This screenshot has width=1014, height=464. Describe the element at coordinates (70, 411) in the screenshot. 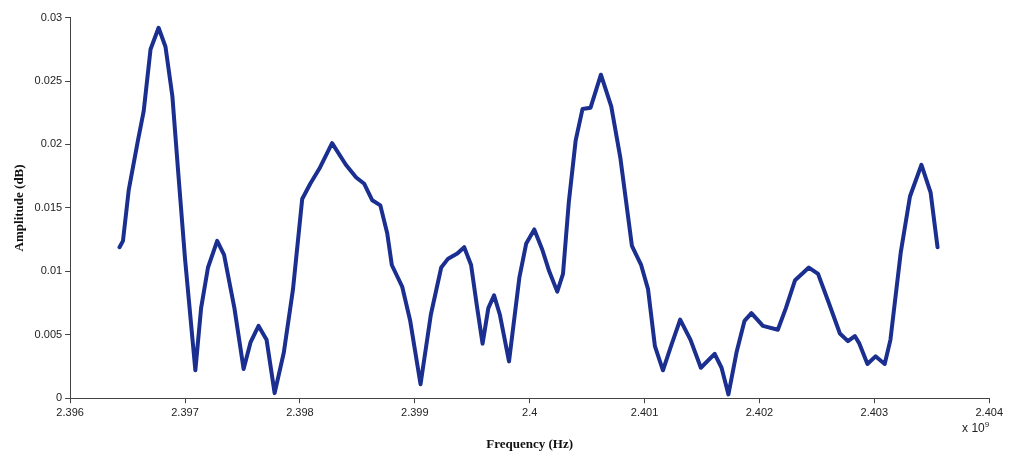

I see `x-tick-label: 2.396` at that location.